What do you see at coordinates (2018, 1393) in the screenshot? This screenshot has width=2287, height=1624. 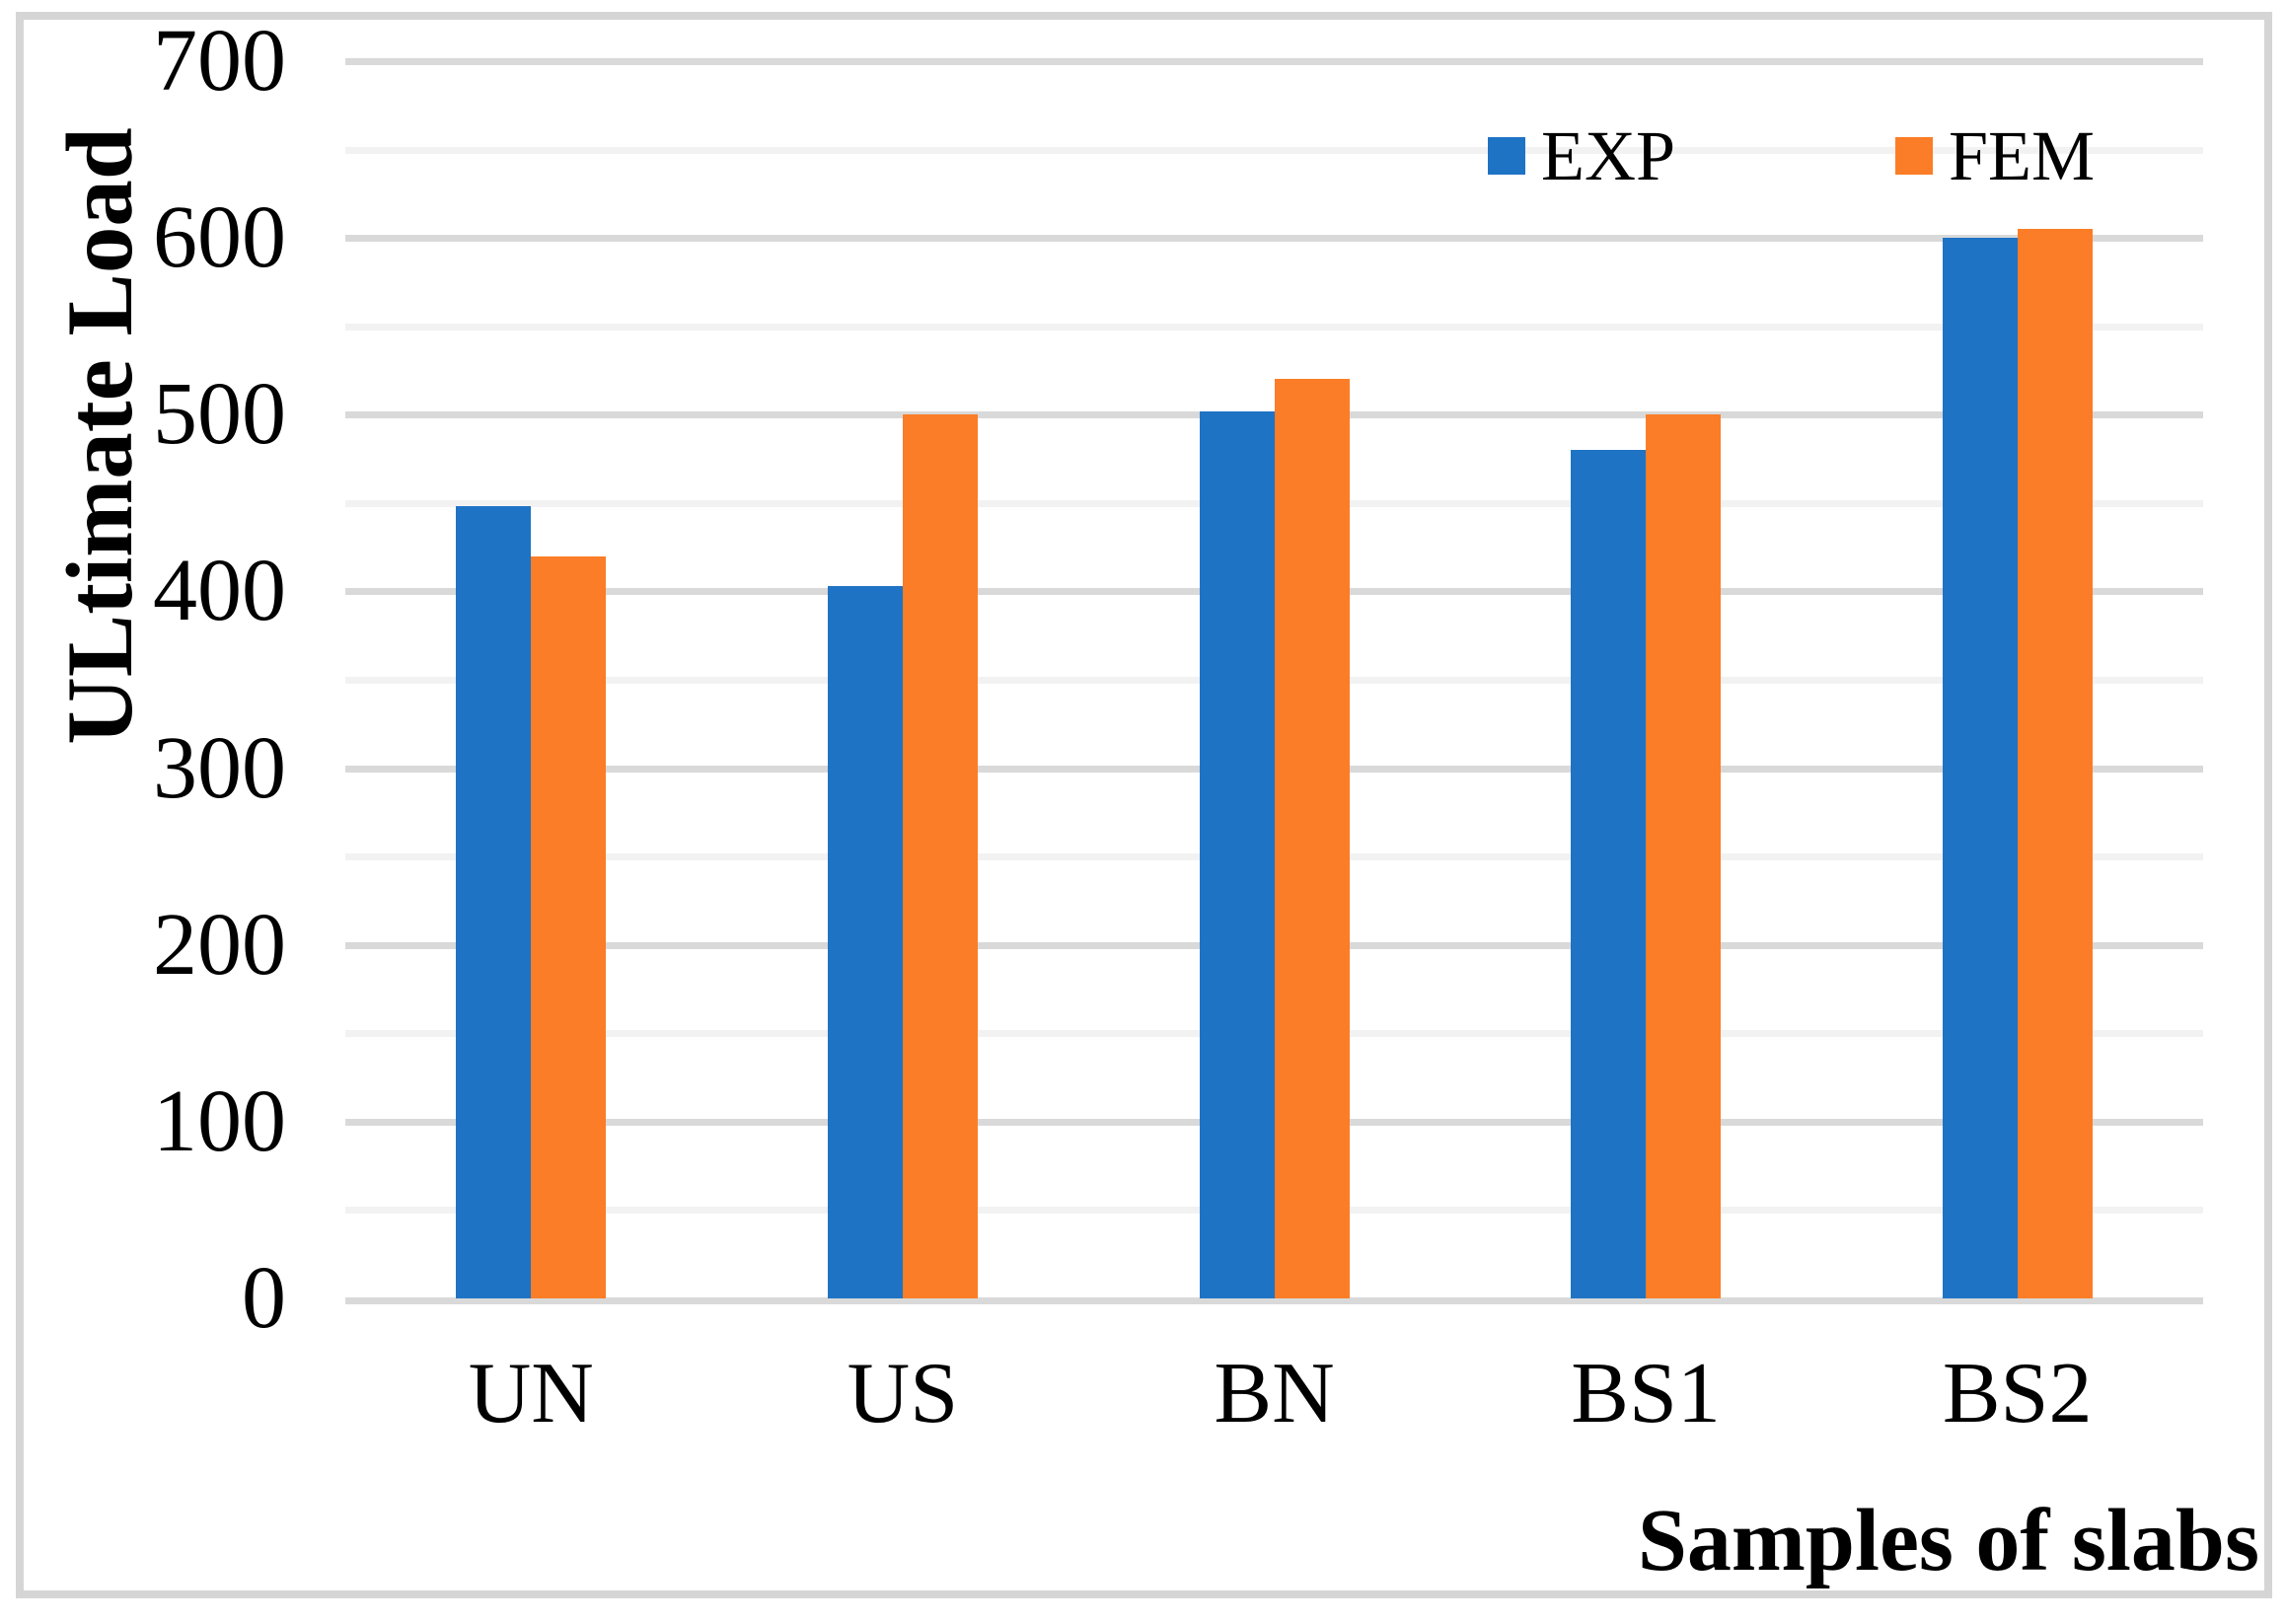 I see `x-category-label-bs2: BS2` at bounding box center [2018, 1393].